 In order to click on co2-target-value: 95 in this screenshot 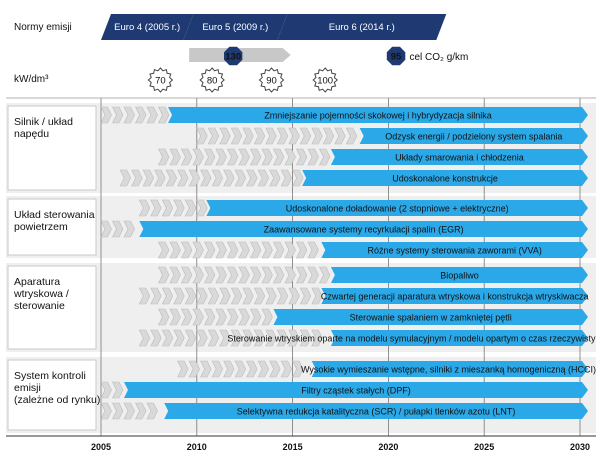, I will do `click(396, 57)`.